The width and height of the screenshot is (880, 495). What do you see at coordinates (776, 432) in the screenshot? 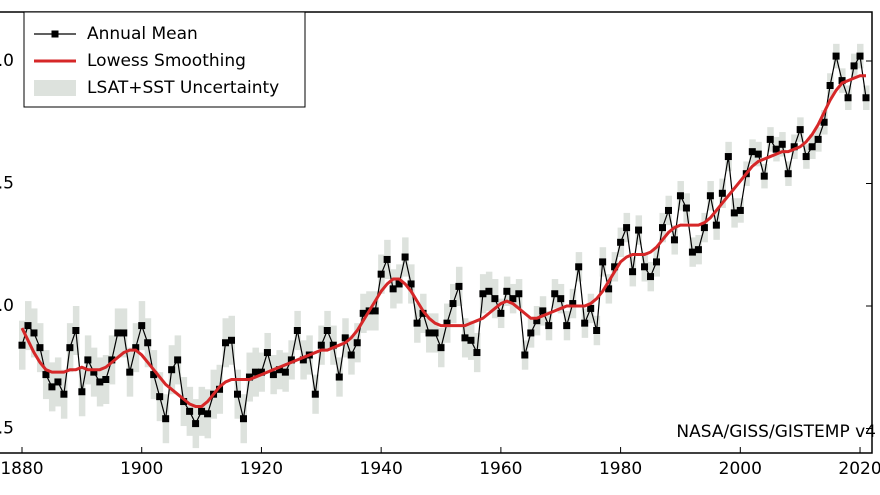
I see `annotation: NASA/GISS/GISTEMP v4` at bounding box center [776, 432].